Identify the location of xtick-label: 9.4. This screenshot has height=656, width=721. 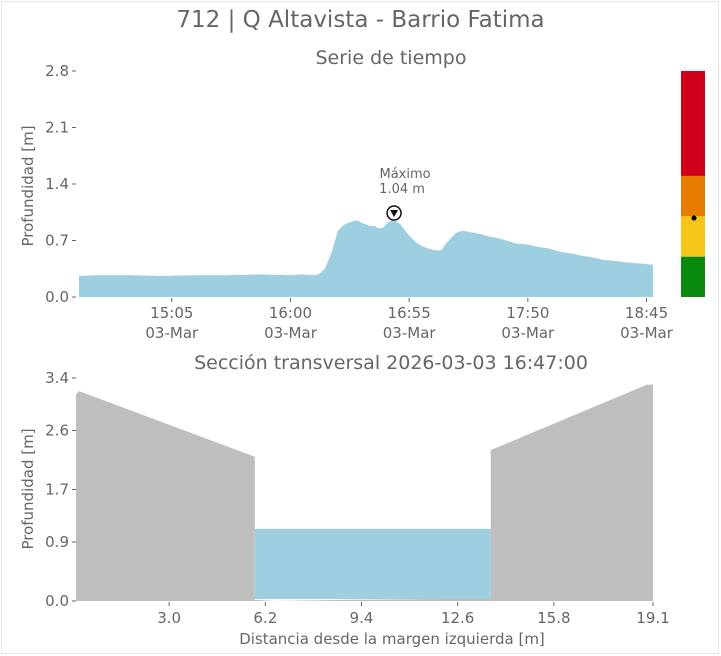
(362, 618).